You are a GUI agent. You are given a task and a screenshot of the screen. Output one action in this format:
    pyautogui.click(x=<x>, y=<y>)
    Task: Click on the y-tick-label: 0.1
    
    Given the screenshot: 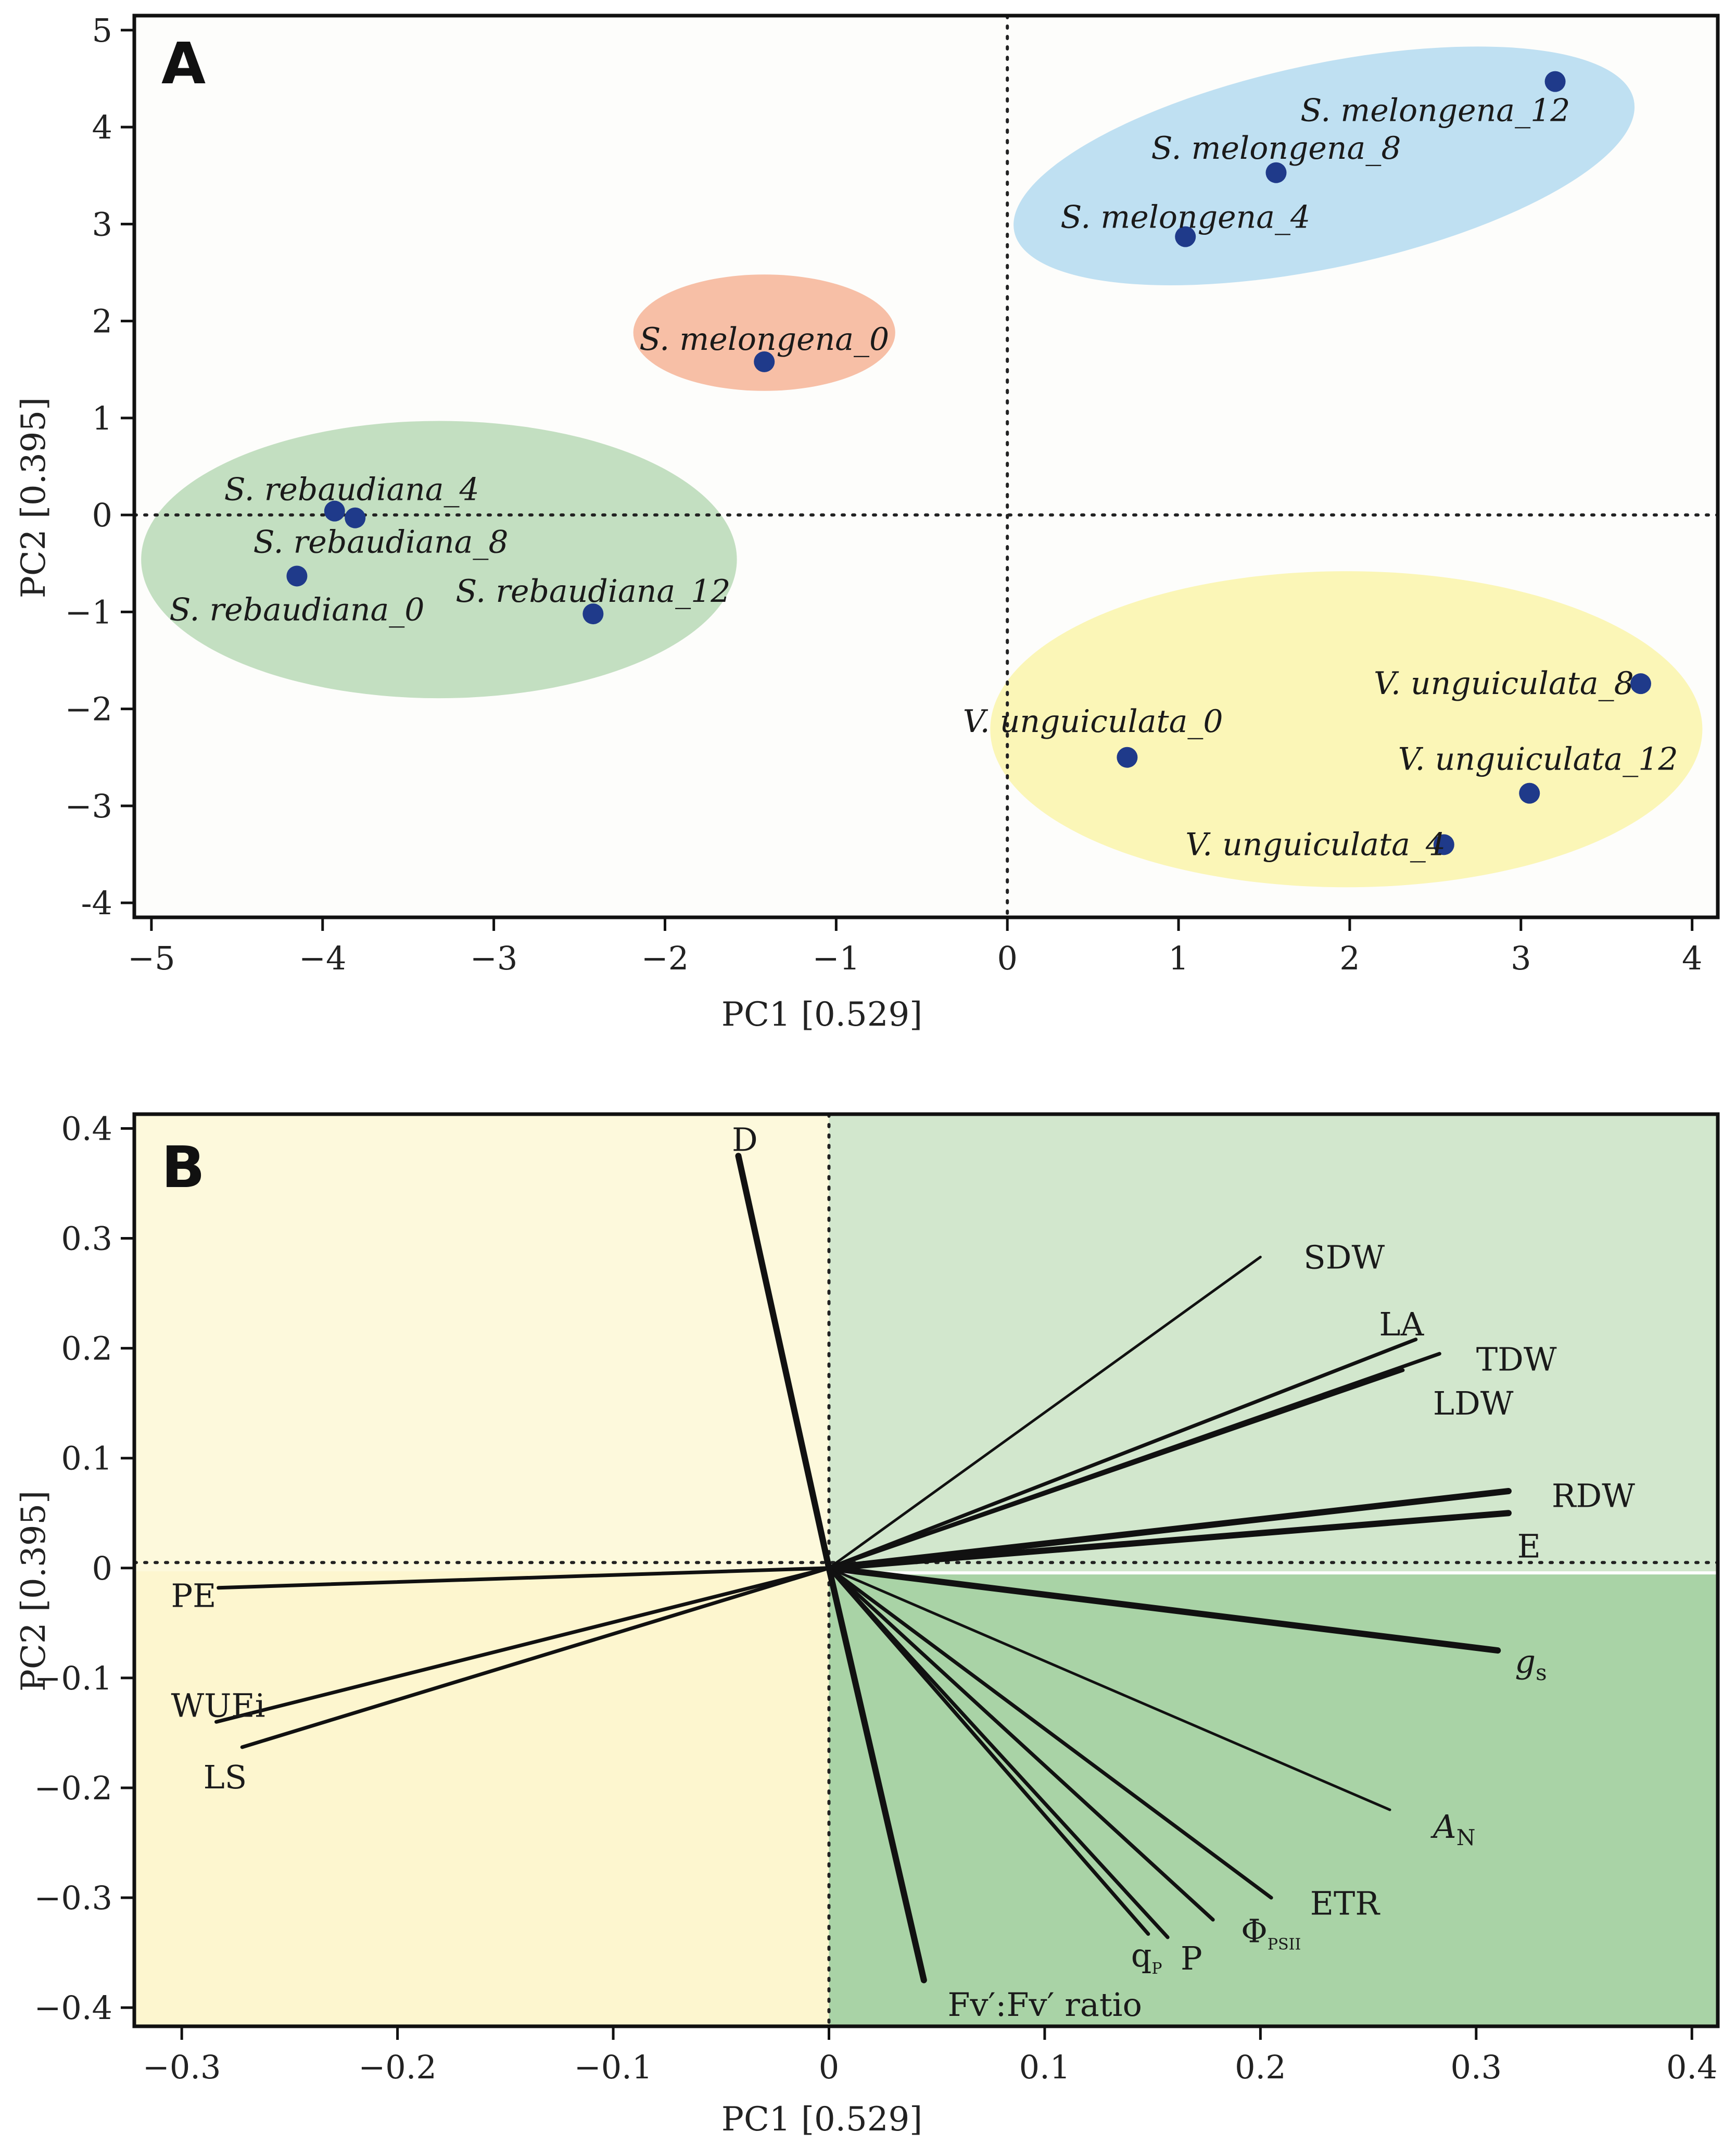 What is the action you would take?
    pyautogui.click(x=86, y=1459)
    